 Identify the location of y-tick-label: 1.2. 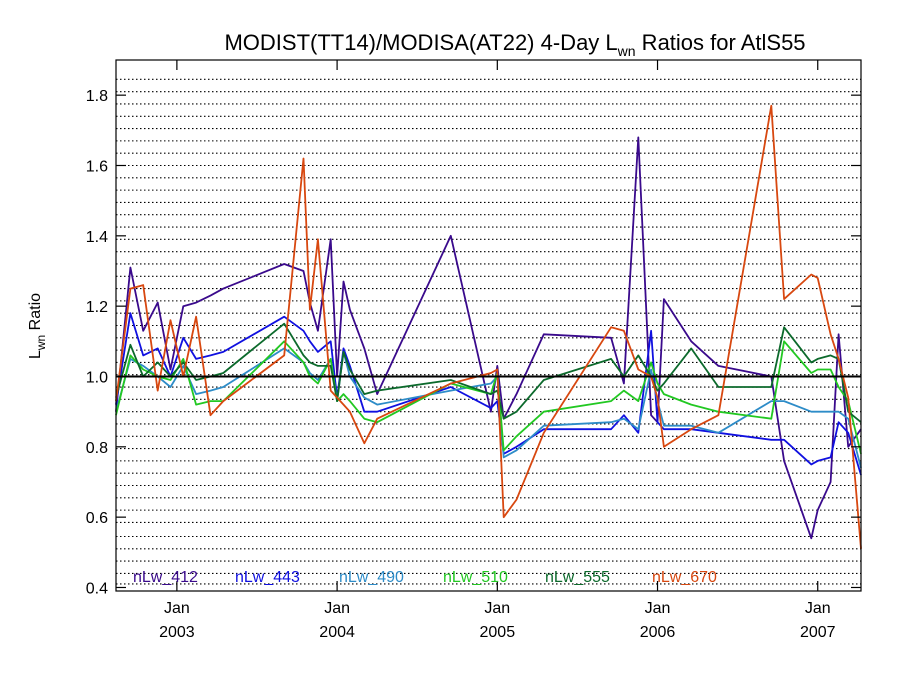
(97, 307).